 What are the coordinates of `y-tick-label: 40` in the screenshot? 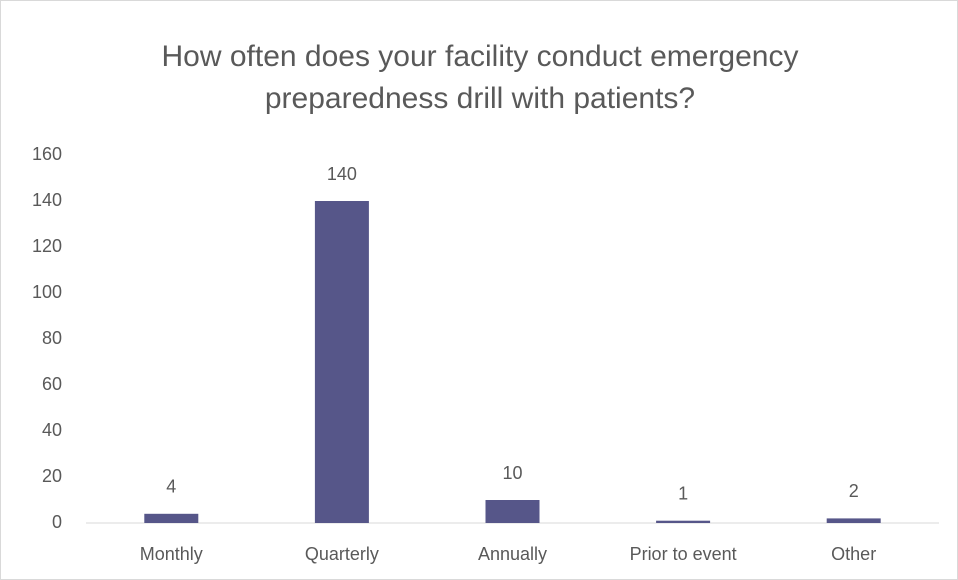 It's located at (52, 430).